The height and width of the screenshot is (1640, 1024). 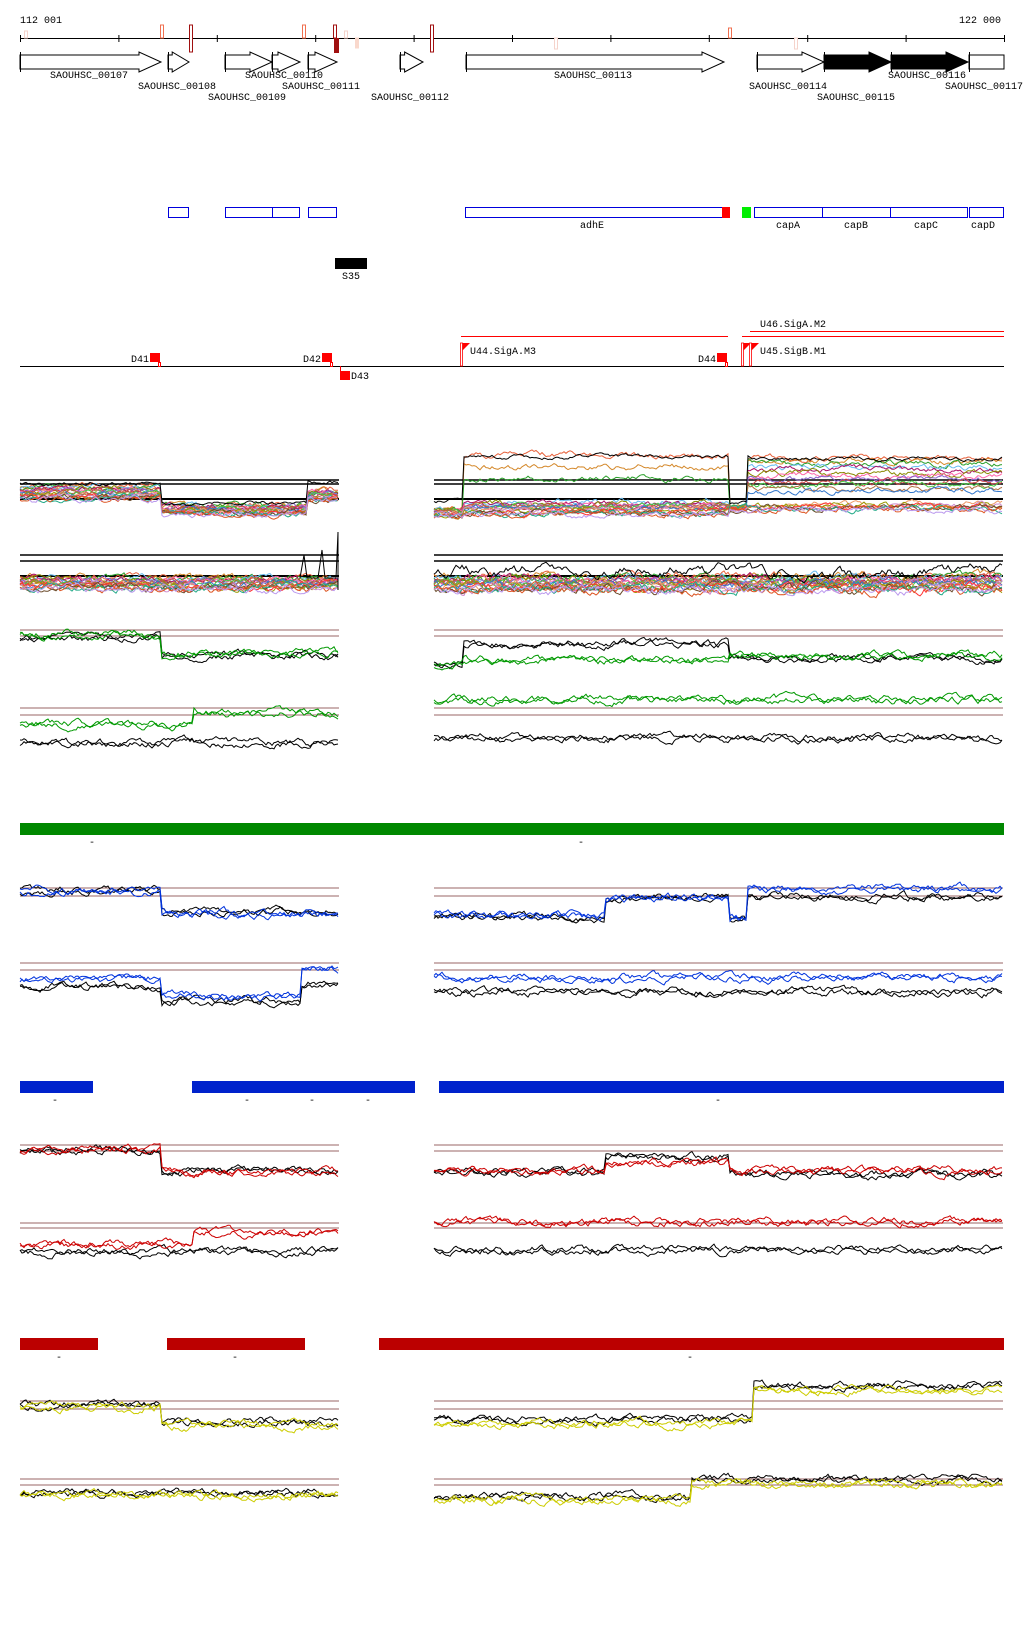 I want to click on annotation-box-capA, so click(x=788, y=212).